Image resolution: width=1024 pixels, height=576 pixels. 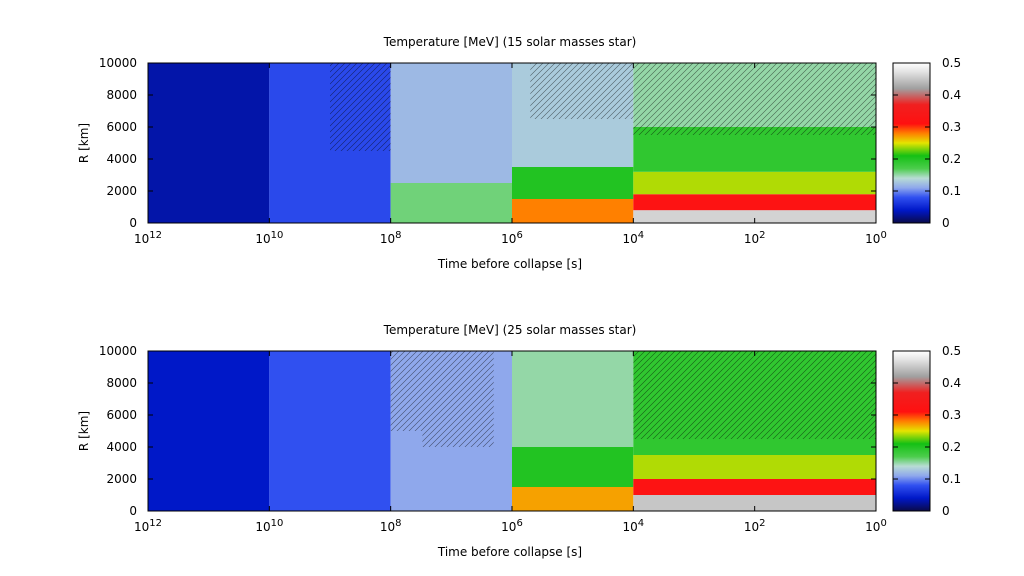 What do you see at coordinates (510, 42) in the screenshot?
I see `chart-title: Temperature [MeV] (15 solar masses star)` at bounding box center [510, 42].